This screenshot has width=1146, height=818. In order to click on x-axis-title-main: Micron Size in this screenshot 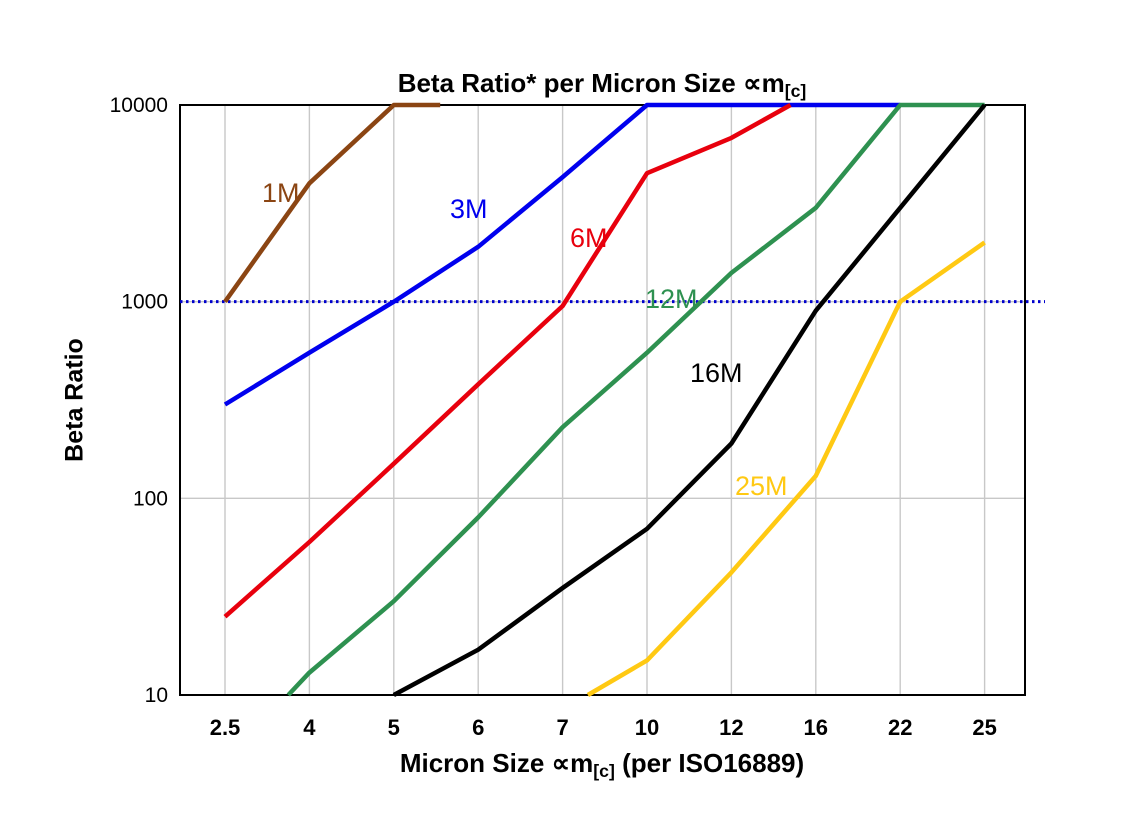, I will do `click(475, 763)`.